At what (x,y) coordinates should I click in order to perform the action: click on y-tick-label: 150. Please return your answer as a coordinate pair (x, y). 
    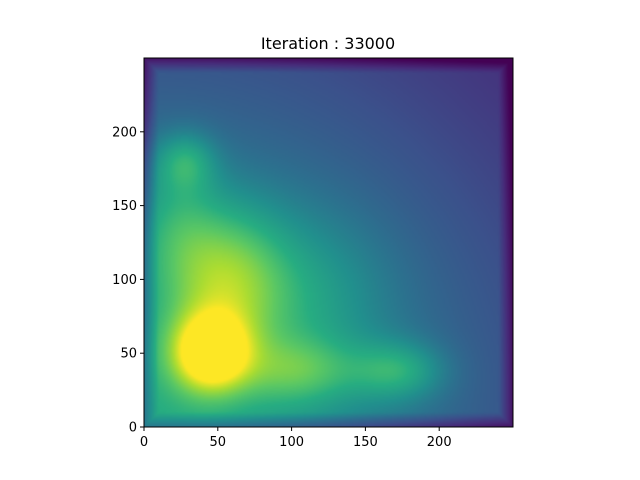
    Looking at the image, I should click on (124, 206).